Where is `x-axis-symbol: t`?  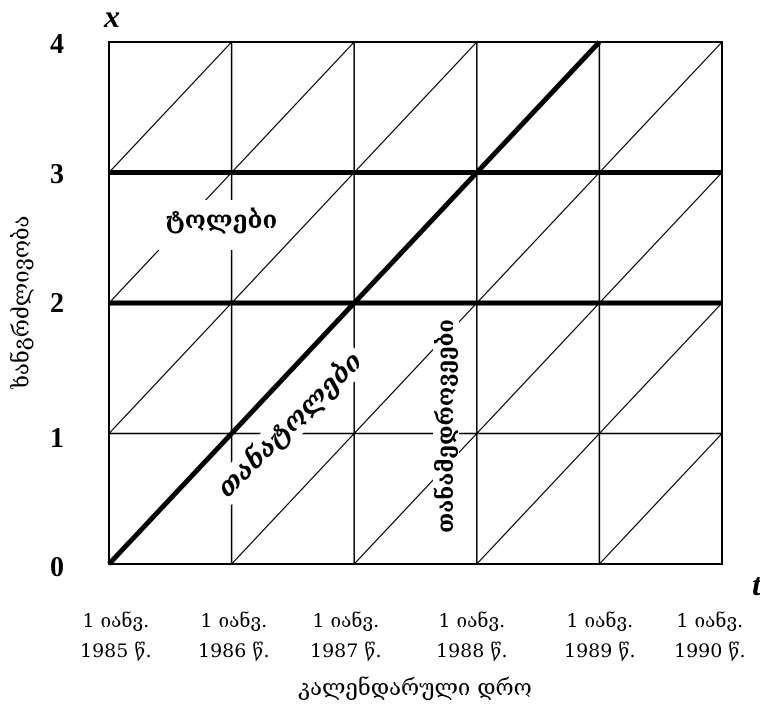
x-axis-symbol: t is located at coordinates (756, 584).